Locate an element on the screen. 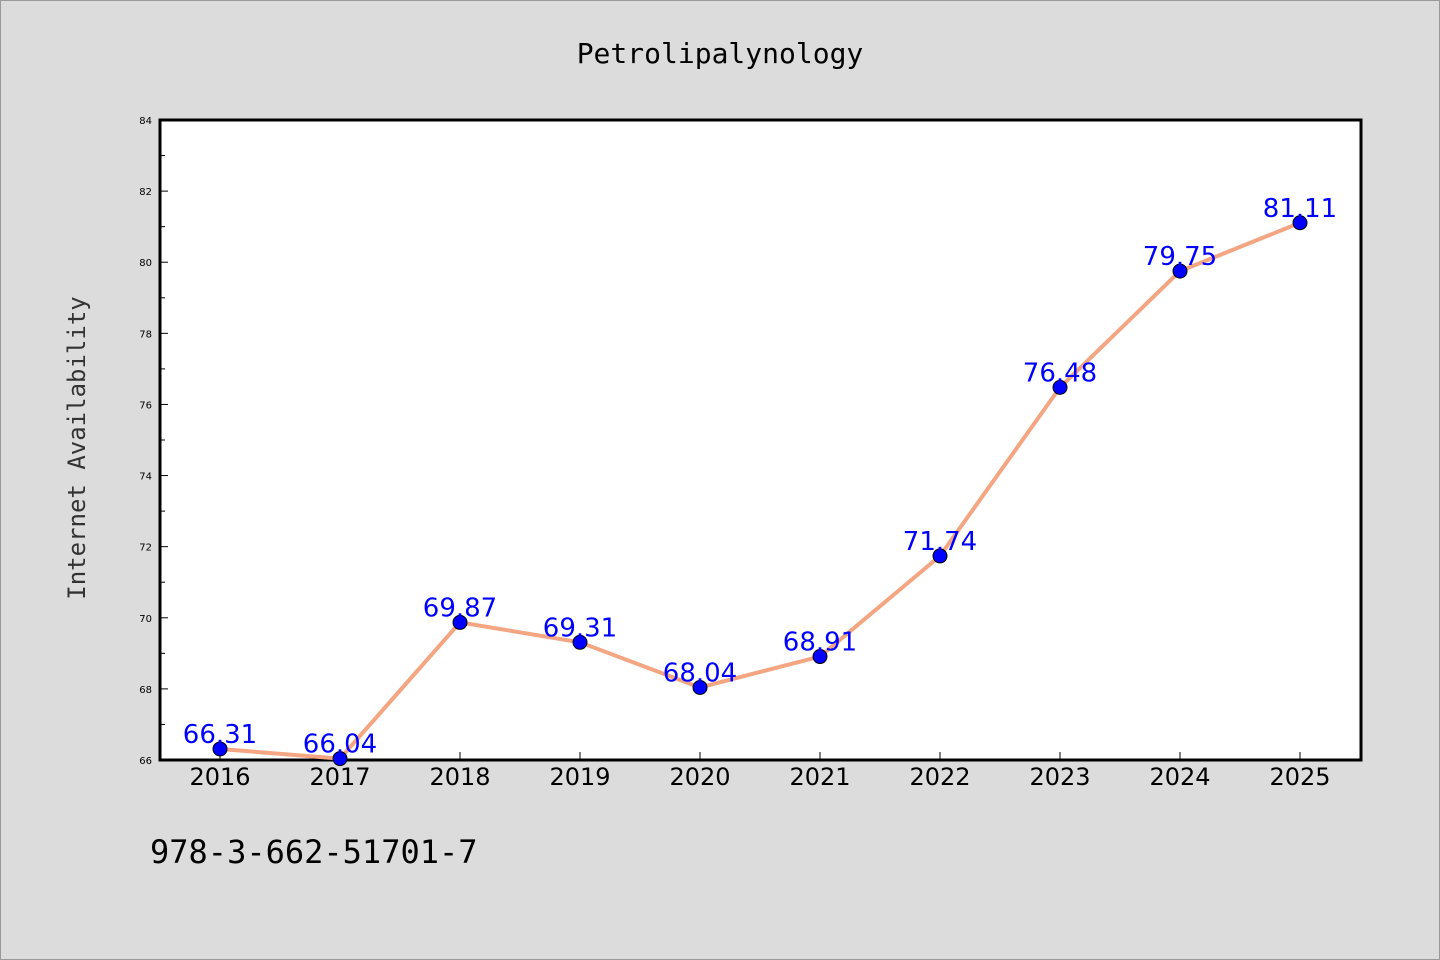 This screenshot has height=960, width=1440. x-tick-label: 2022 is located at coordinates (939, 777).